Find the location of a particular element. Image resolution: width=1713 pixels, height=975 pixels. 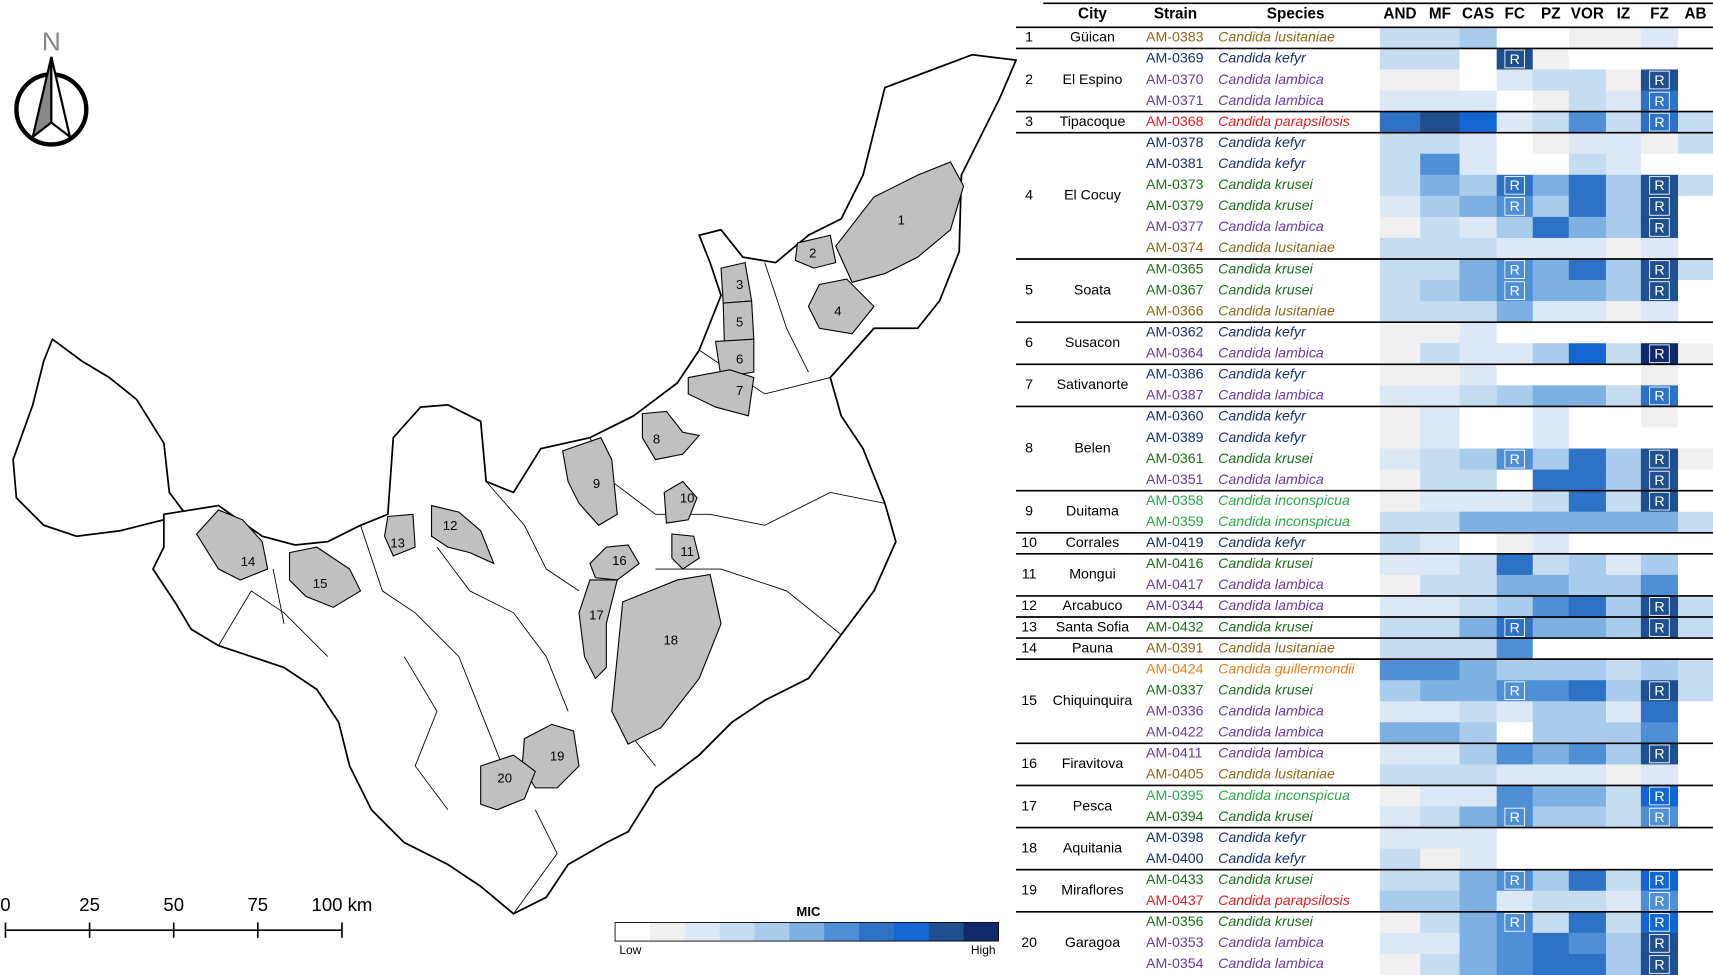

species: Candida lambica is located at coordinates (1271, 480).